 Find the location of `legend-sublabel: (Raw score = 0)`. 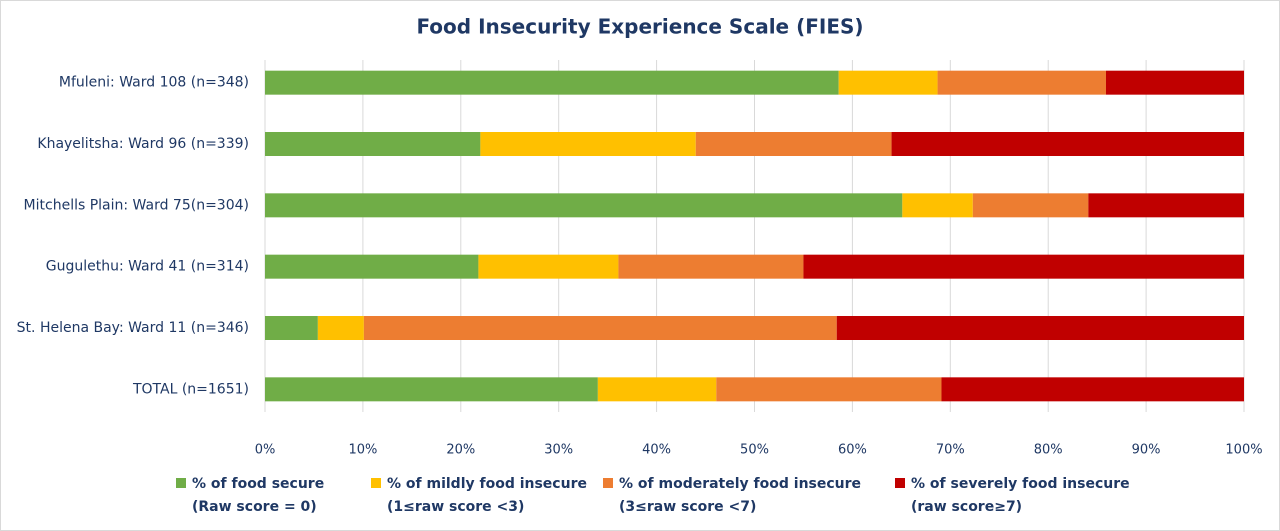

legend-sublabel: (Raw score = 0) is located at coordinates (254, 507).